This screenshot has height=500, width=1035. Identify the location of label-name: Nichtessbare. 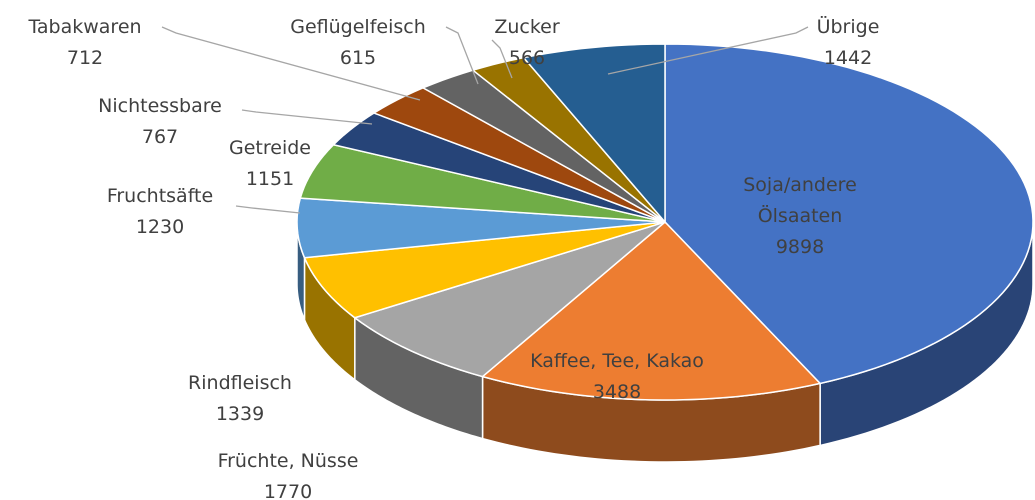
(160, 106).